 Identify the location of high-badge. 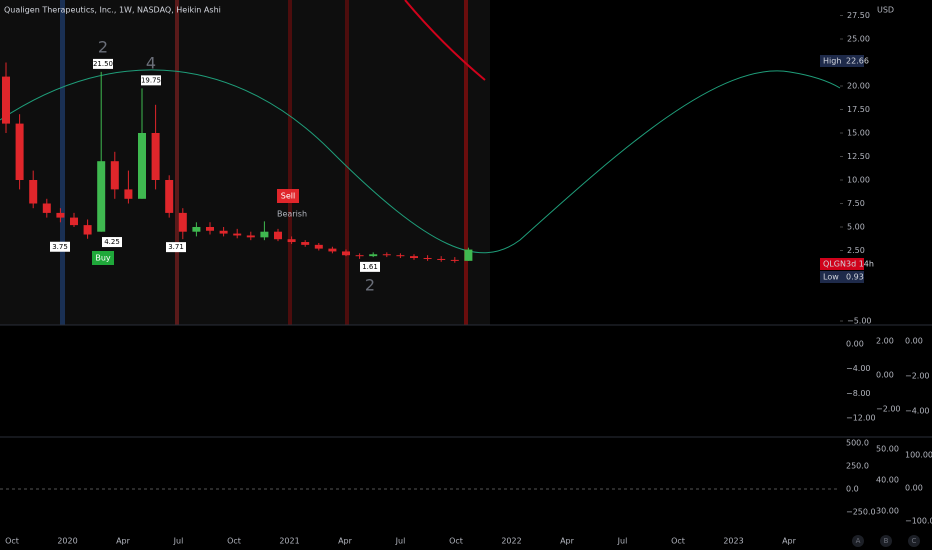
(842, 60).